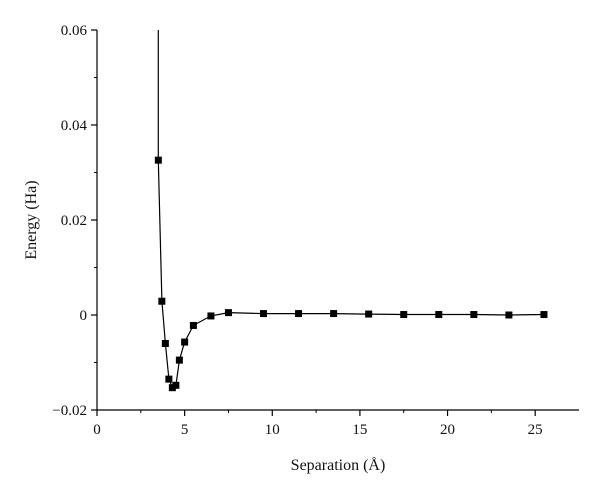 This screenshot has height=495, width=600. Describe the element at coordinates (185, 430) in the screenshot. I see `x-tick-label: 5` at that location.